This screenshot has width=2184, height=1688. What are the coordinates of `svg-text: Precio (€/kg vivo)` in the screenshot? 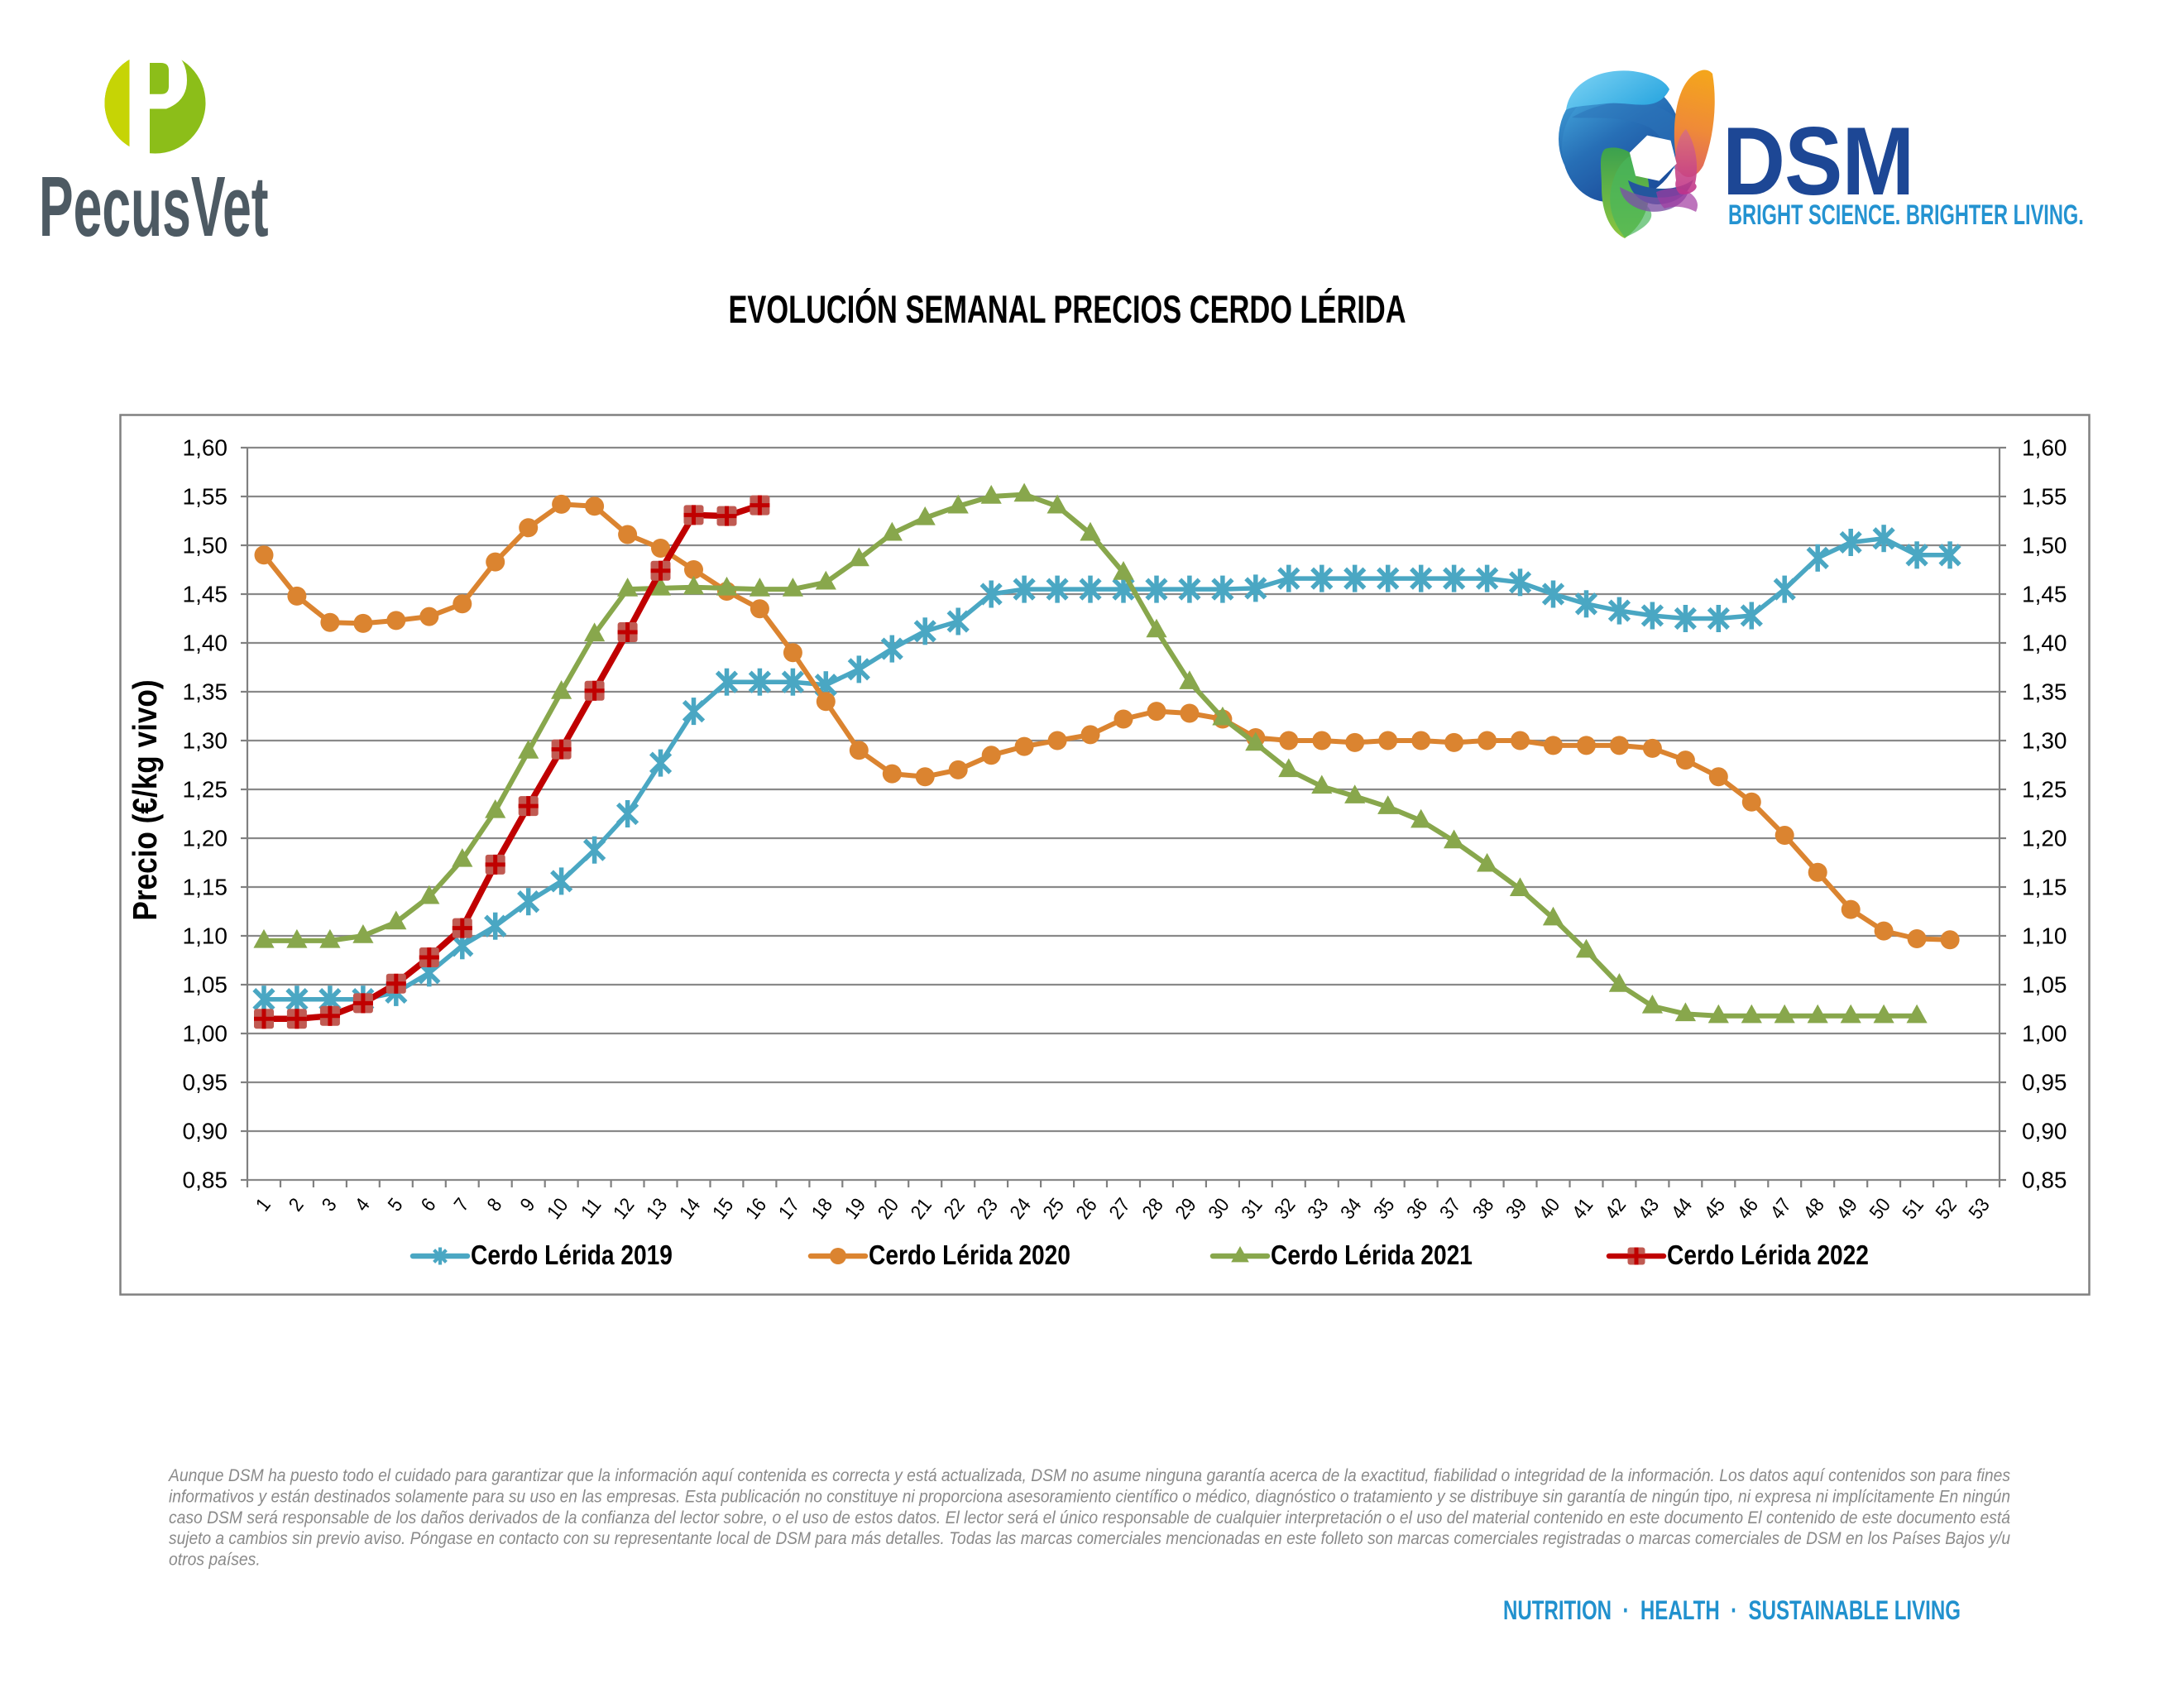 It's located at (146, 799).